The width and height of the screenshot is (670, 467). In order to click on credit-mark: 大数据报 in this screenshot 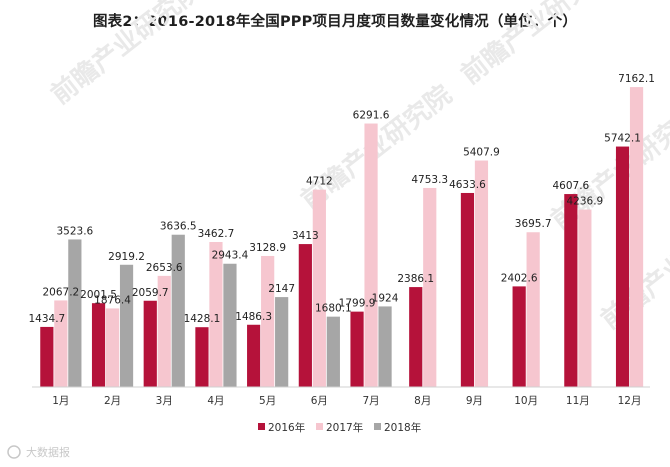, I will do `click(38, 452)`.